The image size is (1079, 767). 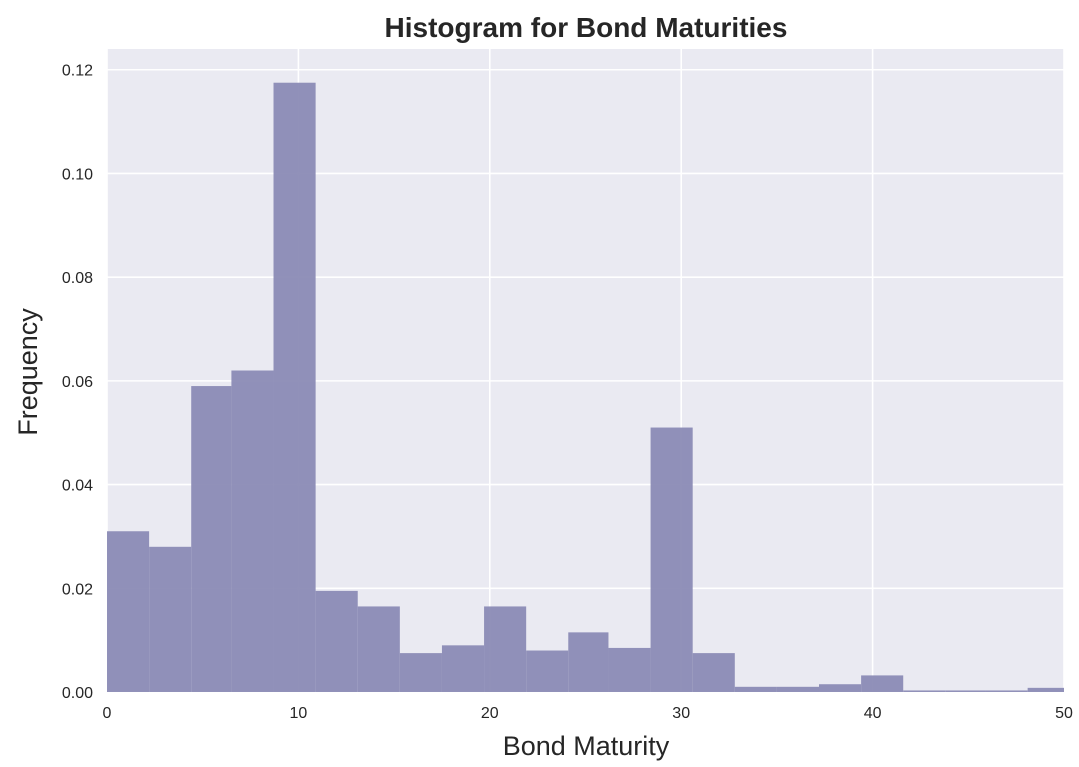 What do you see at coordinates (77, 693) in the screenshot?
I see `y-tick-label: 0.00` at bounding box center [77, 693].